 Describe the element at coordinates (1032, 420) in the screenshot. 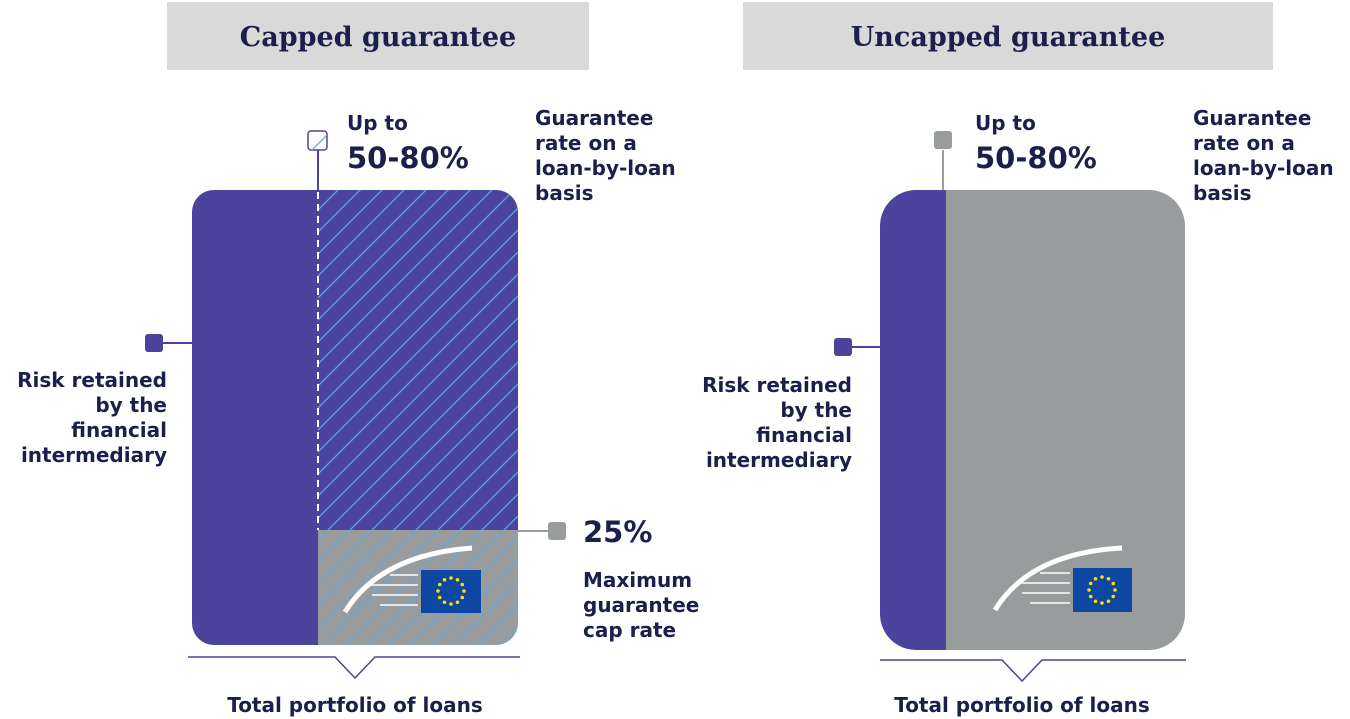

I see `portfolio-box` at that location.